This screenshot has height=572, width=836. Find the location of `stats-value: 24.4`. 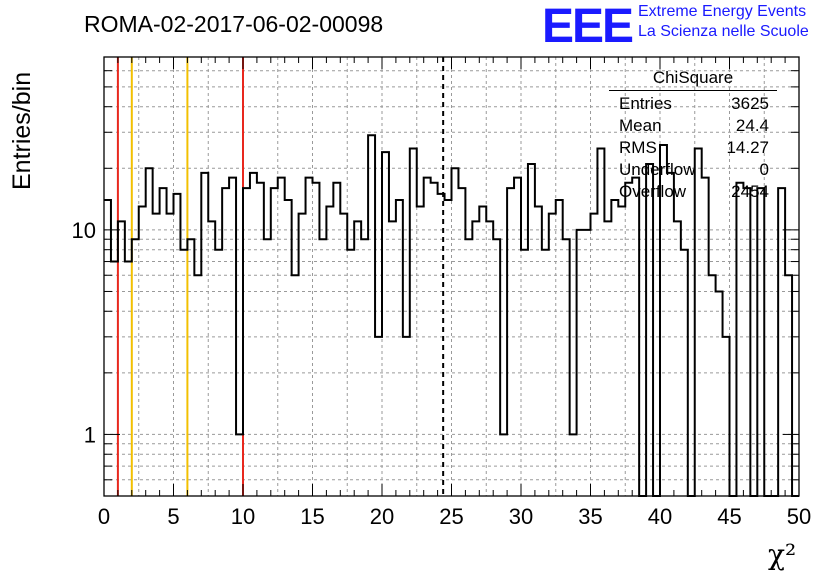

stats-value: 24.4 is located at coordinates (752, 125).